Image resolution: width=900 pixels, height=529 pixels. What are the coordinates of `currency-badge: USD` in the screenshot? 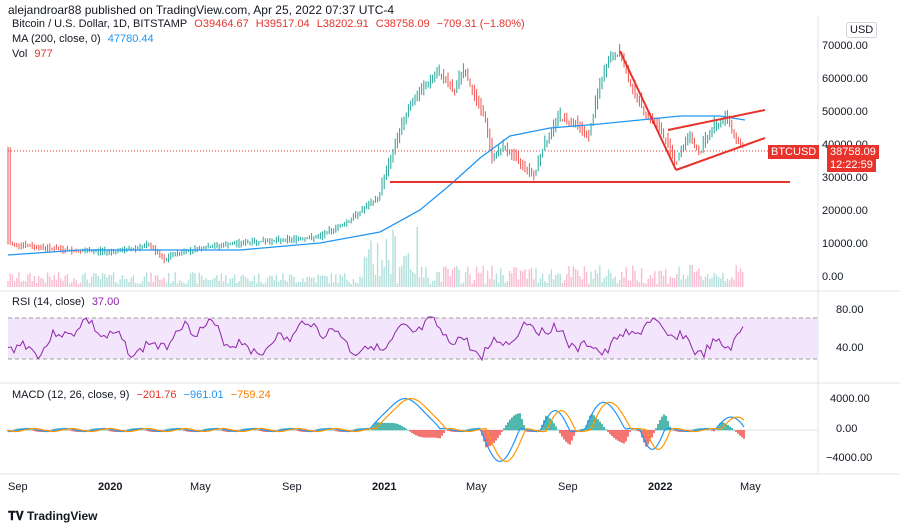 It's located at (862, 30).